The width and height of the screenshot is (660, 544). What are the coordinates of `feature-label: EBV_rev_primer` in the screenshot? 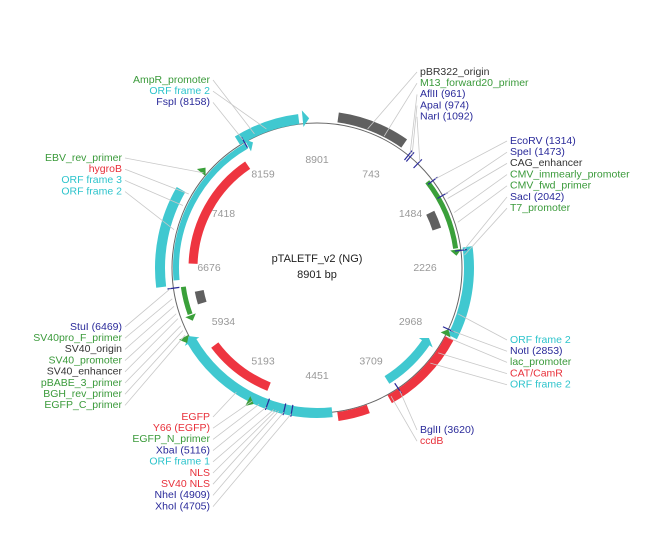 It's located at (84, 158).